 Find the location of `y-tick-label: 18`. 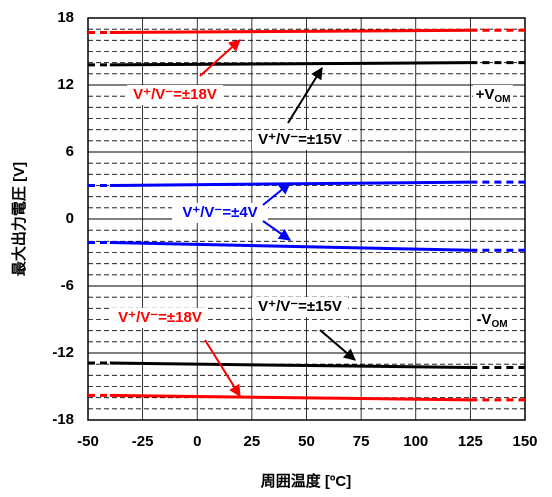

y-tick-label: 18 is located at coordinates (65, 17).